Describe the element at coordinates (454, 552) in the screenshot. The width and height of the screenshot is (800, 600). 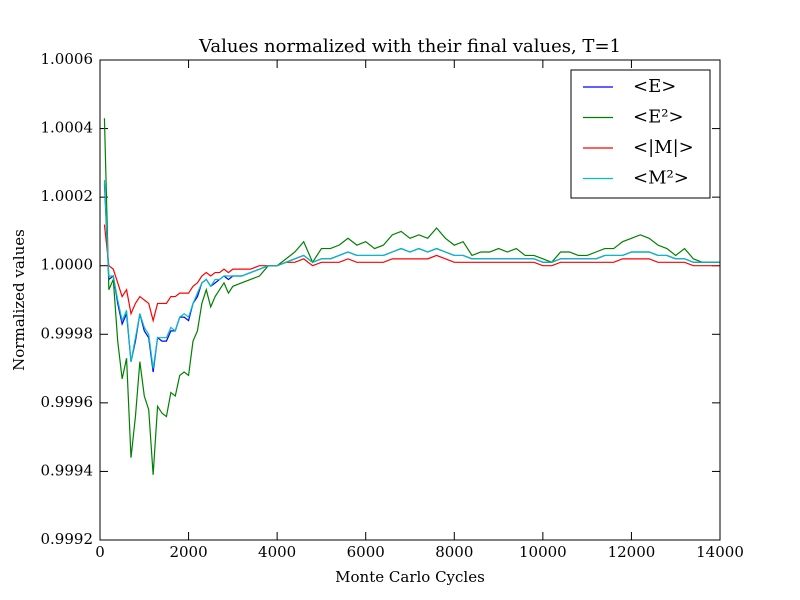
I see `x-tick-label: 8000` at that location.